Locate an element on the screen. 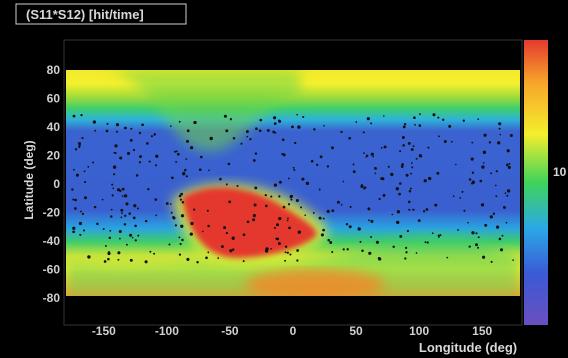 The width and height of the screenshot is (568, 358). north-wave is located at coordinates (200, 111).